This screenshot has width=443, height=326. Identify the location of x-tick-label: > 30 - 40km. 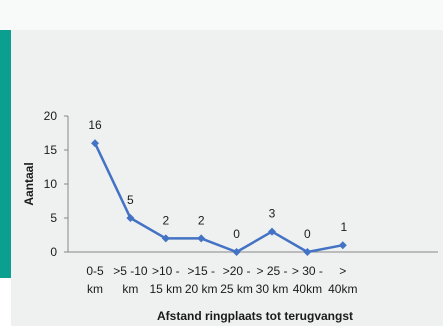
(307, 280).